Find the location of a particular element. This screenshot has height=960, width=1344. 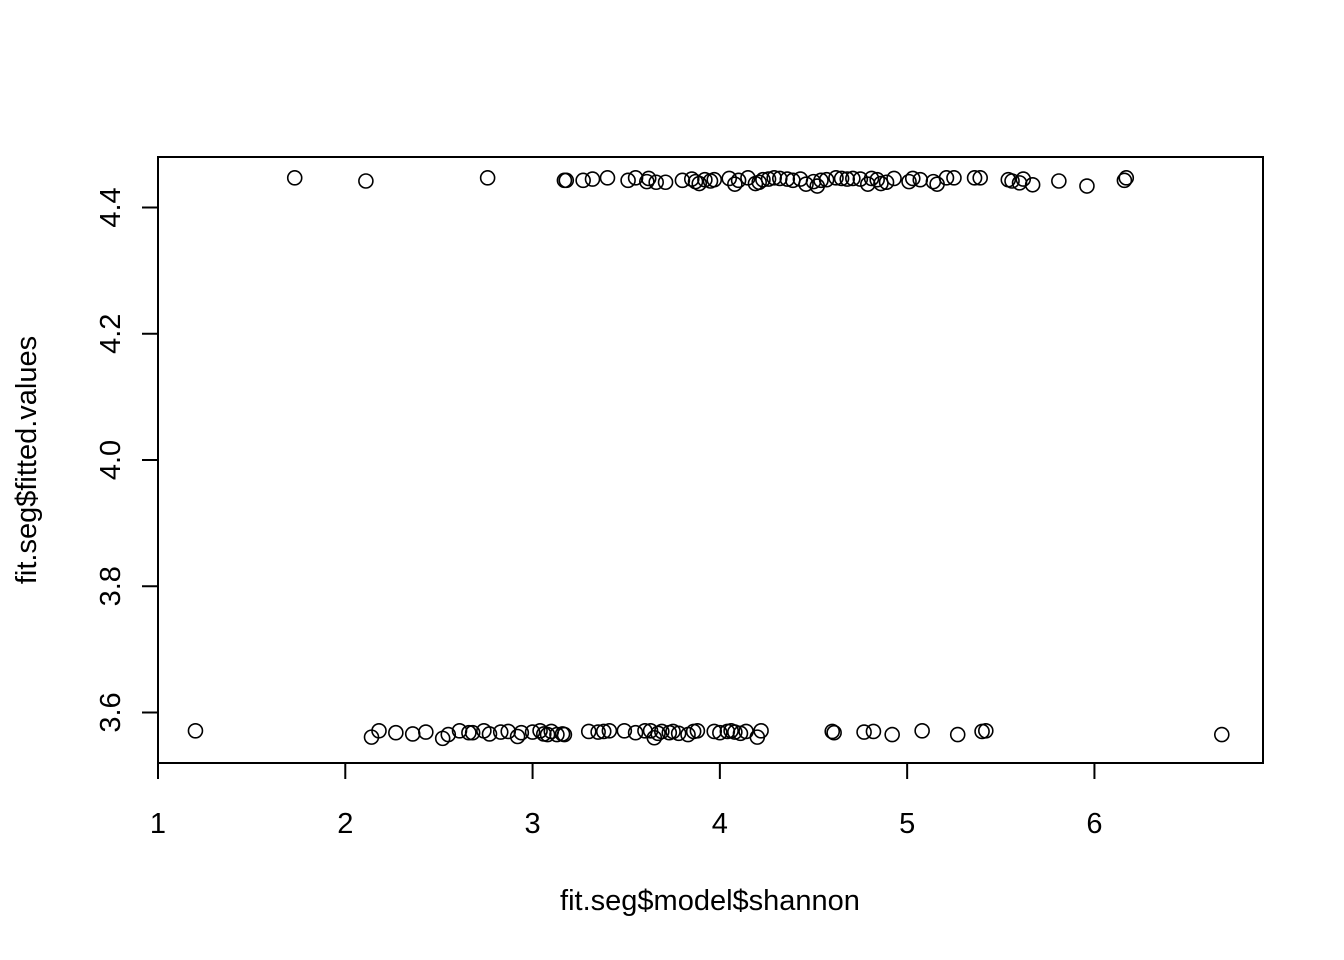

y-tick-label: 4.4 is located at coordinates (111, 207).